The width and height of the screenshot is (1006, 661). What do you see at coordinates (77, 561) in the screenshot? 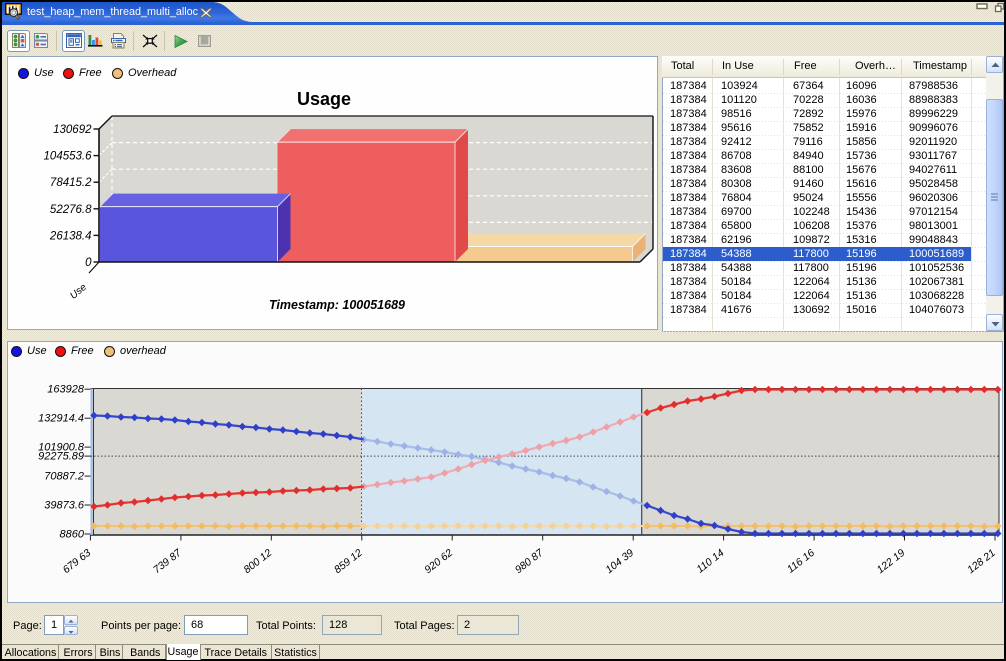
I see `svg-text: 679 63` at bounding box center [77, 561].